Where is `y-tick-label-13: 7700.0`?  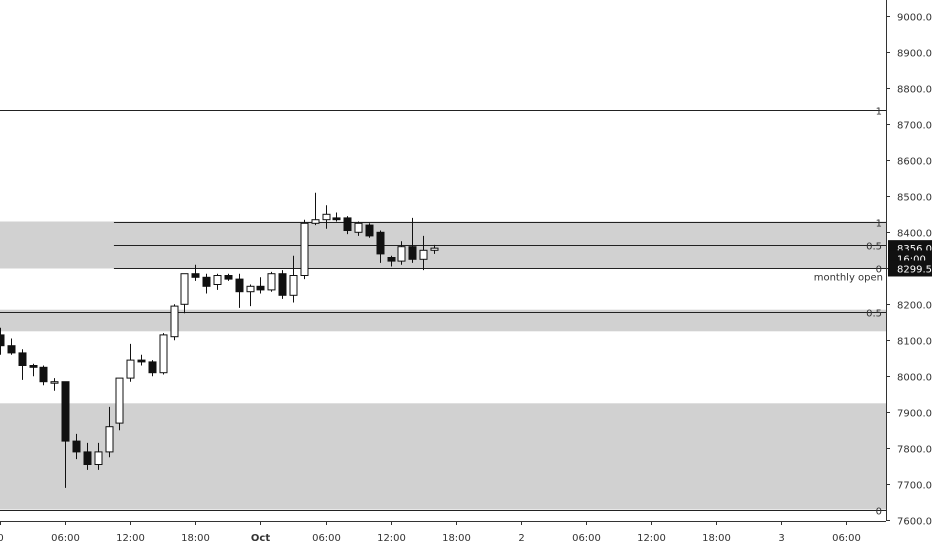 y-tick-label-13: 7700.0 is located at coordinates (914, 486).